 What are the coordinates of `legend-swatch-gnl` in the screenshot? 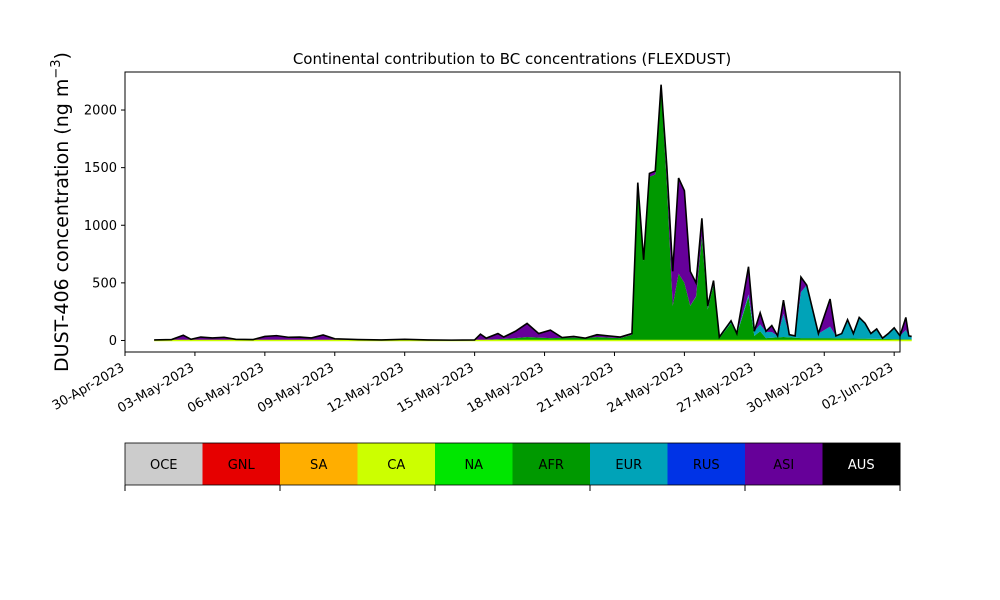 It's located at (241, 464).